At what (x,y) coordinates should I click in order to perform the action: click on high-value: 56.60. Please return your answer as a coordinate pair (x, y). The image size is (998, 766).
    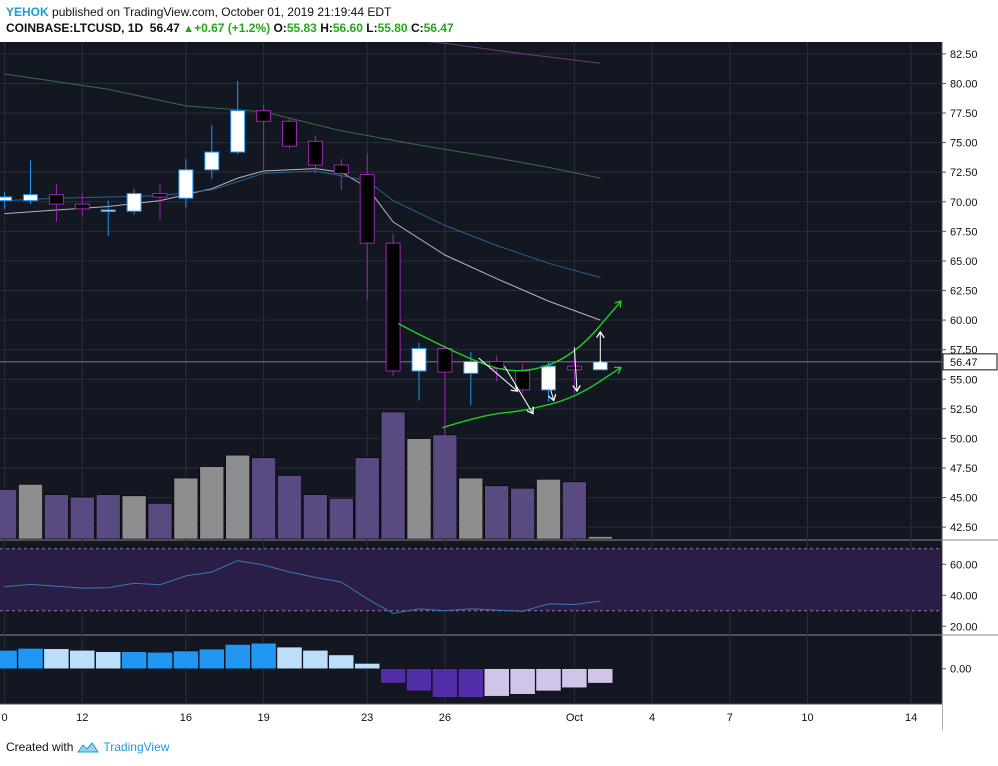
    Looking at the image, I should click on (347, 28).